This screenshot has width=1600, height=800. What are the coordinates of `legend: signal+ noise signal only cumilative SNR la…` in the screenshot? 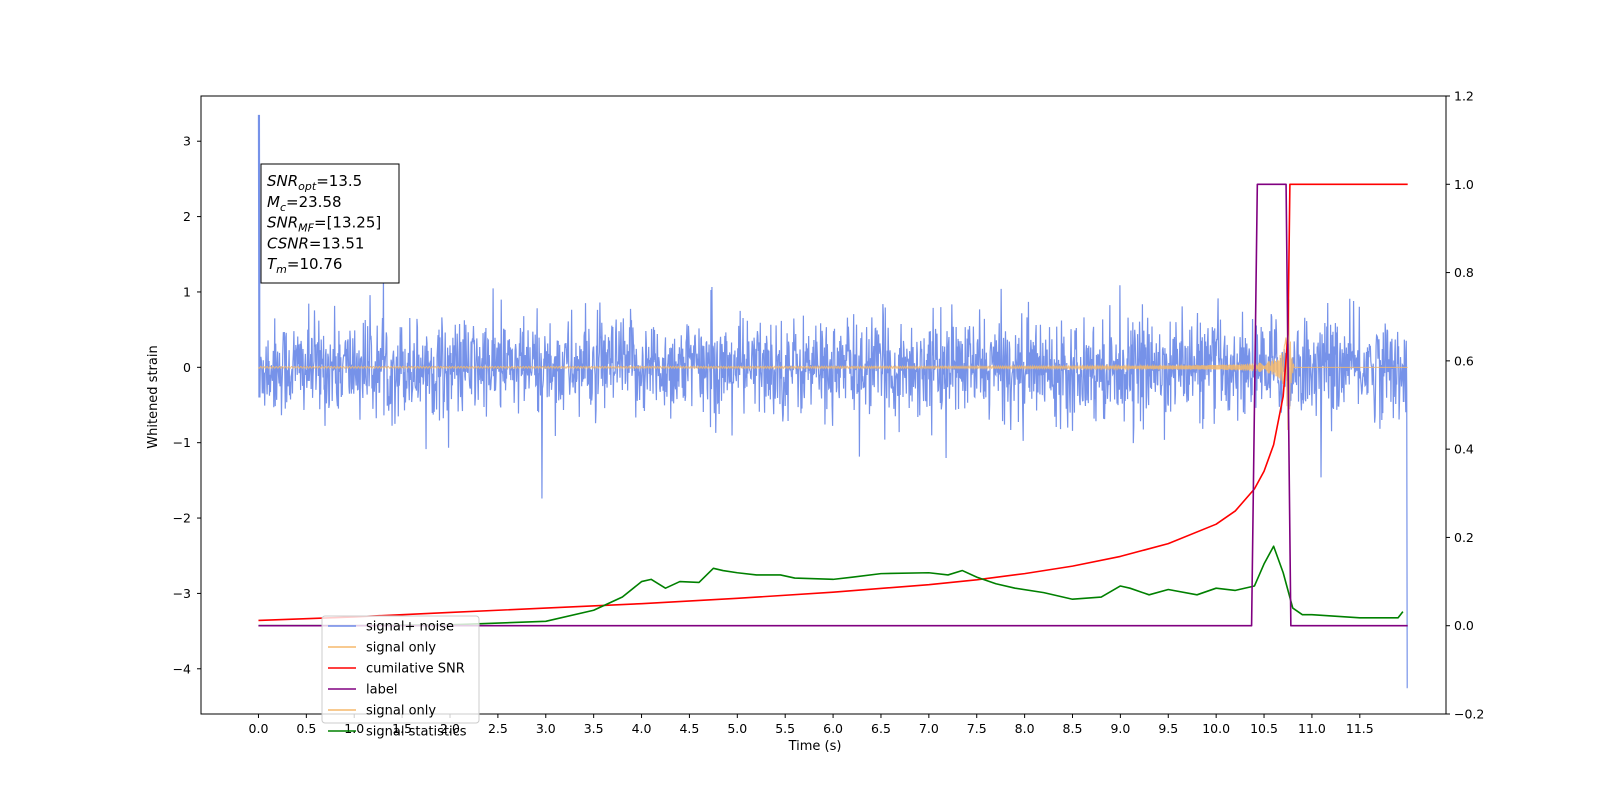 It's located at (400, 677).